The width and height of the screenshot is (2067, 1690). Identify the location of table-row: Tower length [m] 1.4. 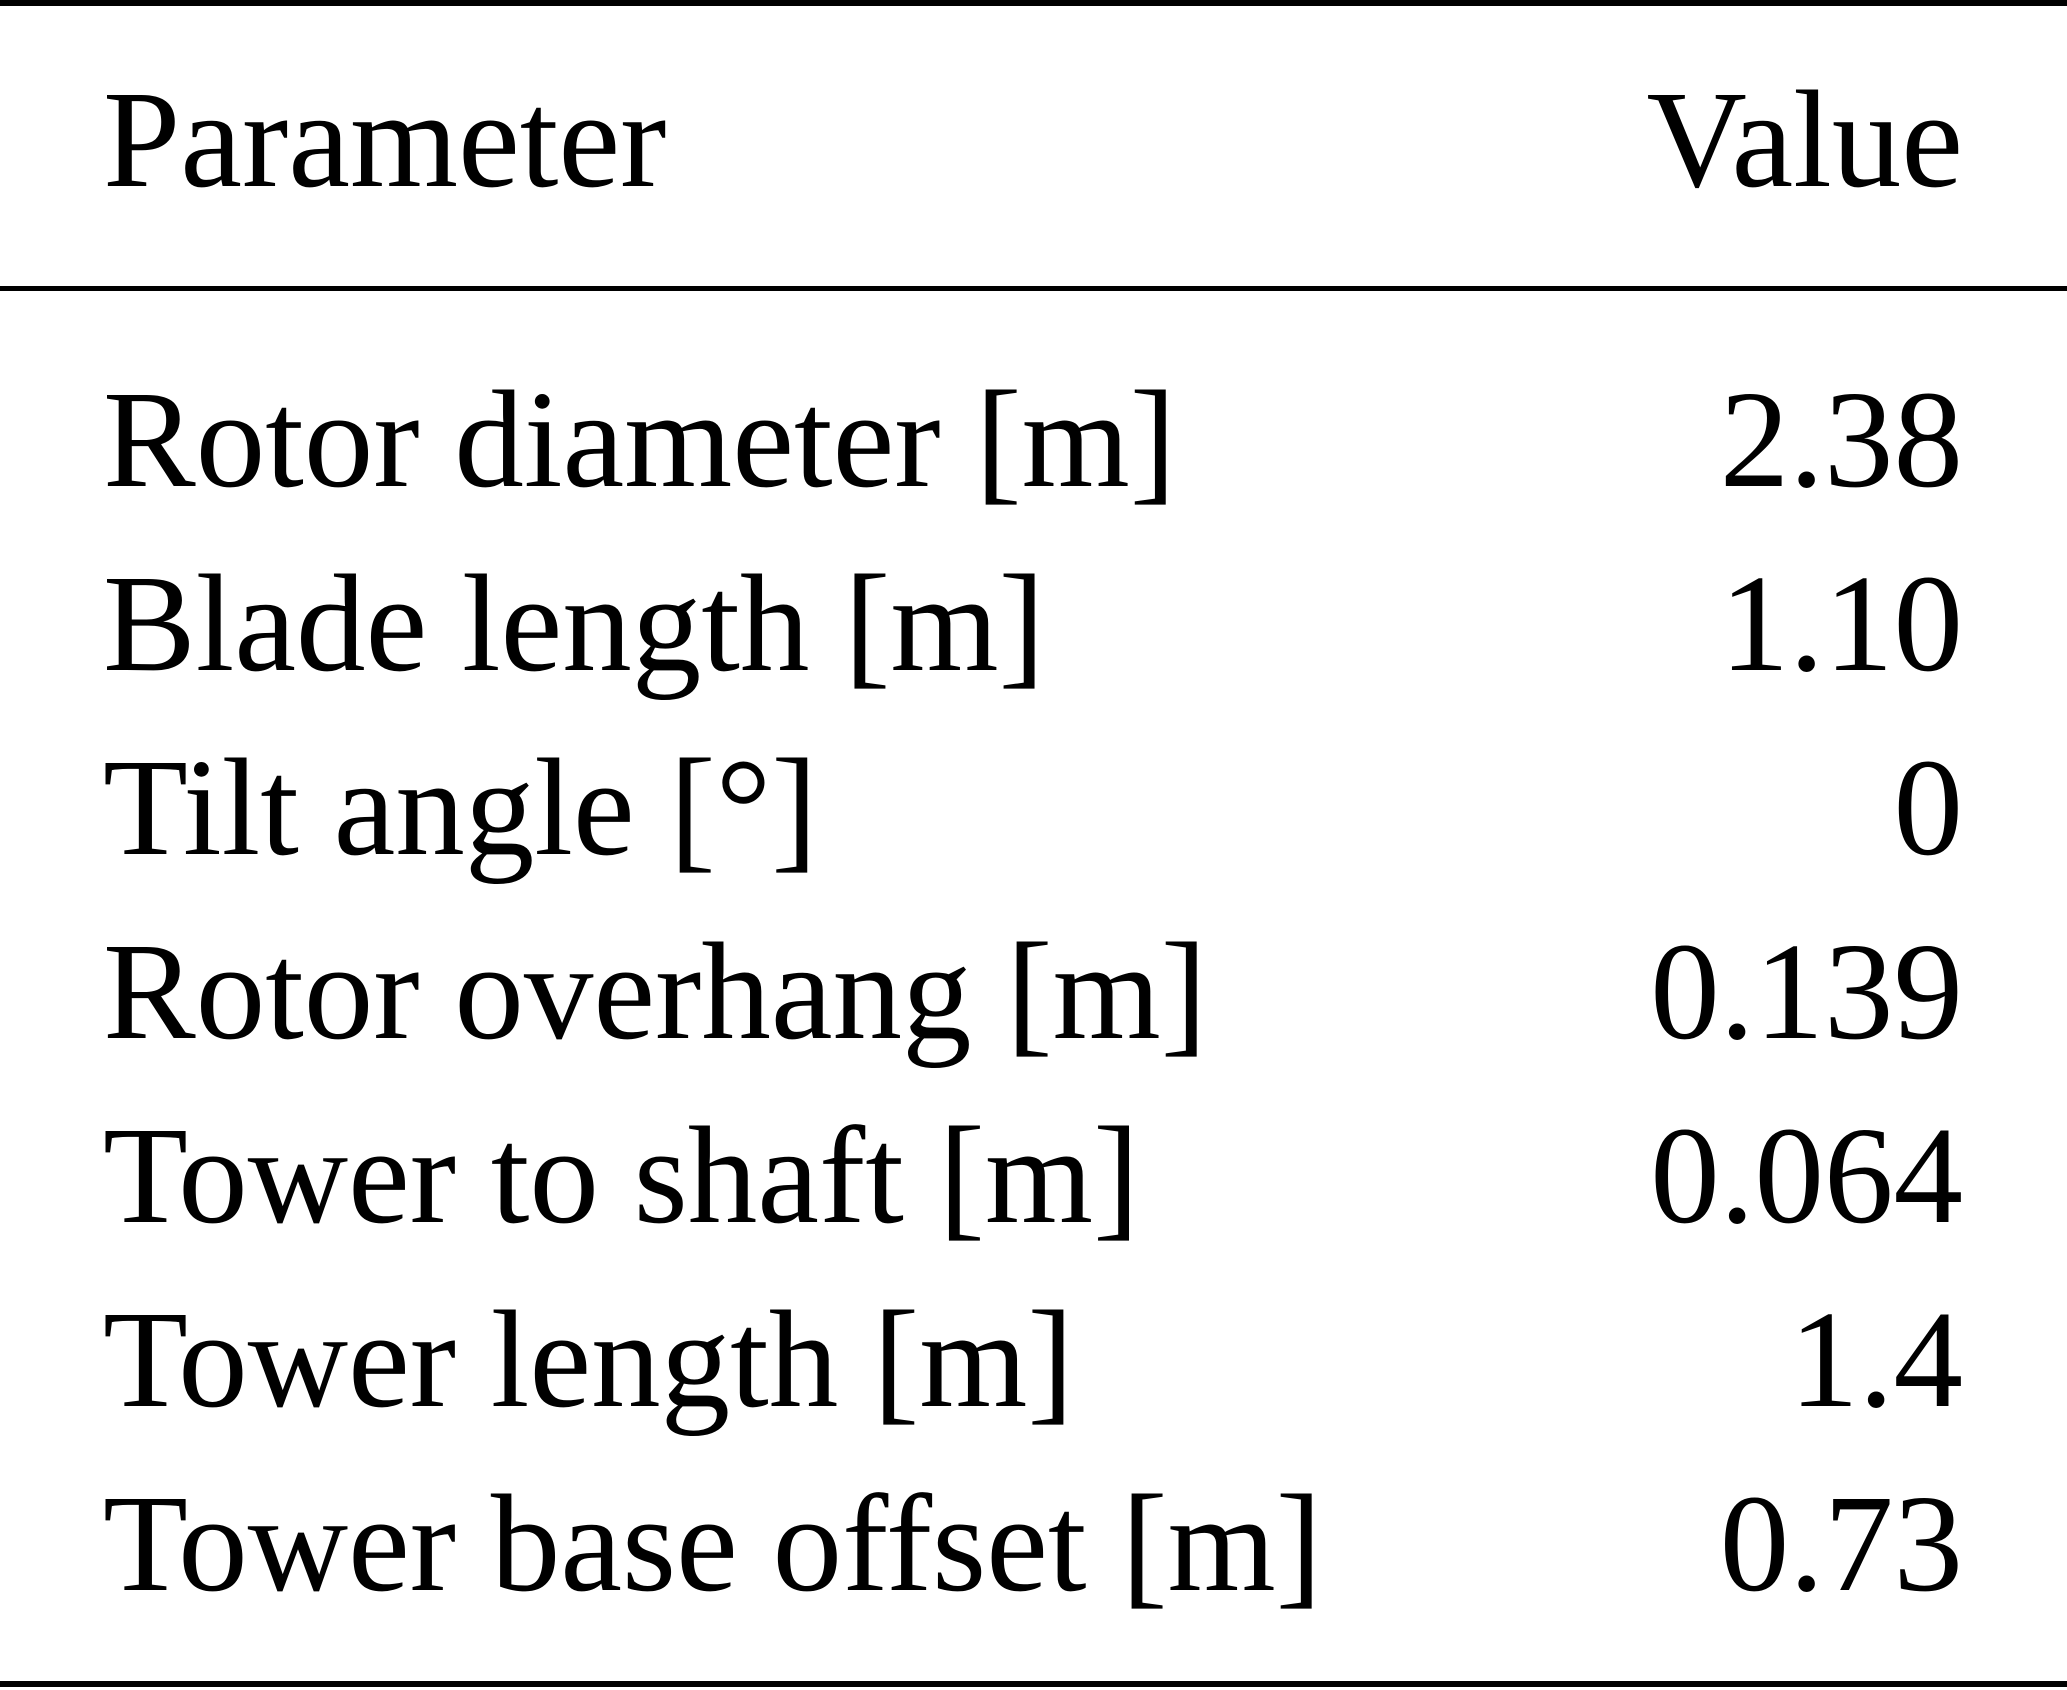
(1033, 1360).